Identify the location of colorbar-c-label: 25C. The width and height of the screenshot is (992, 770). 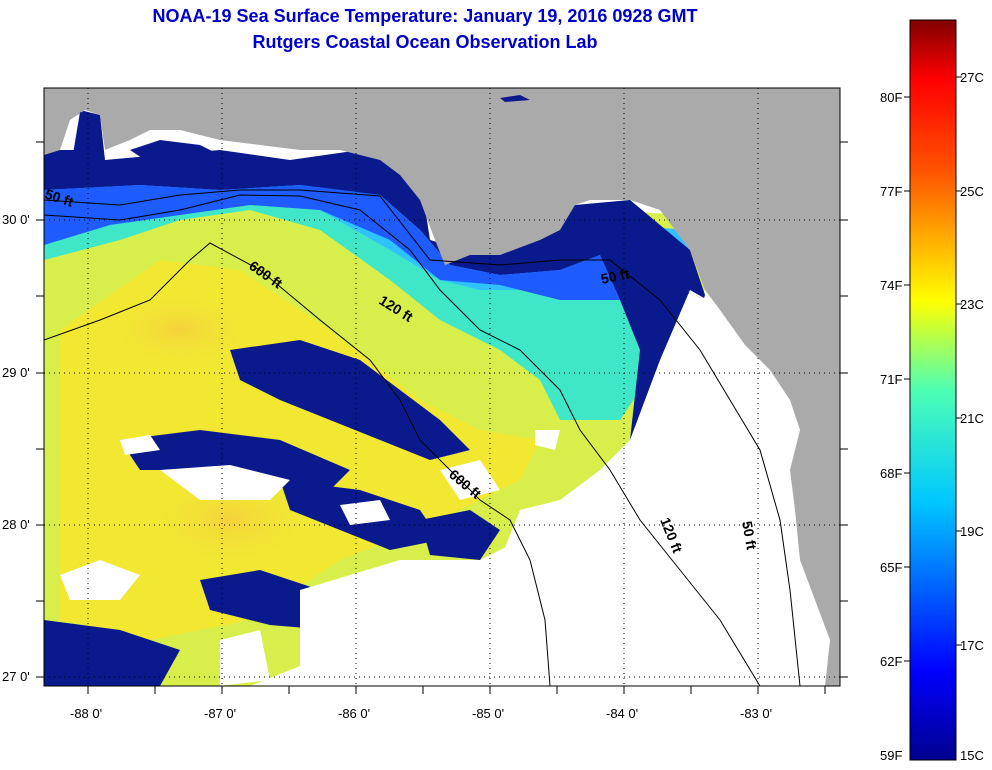
(972, 191).